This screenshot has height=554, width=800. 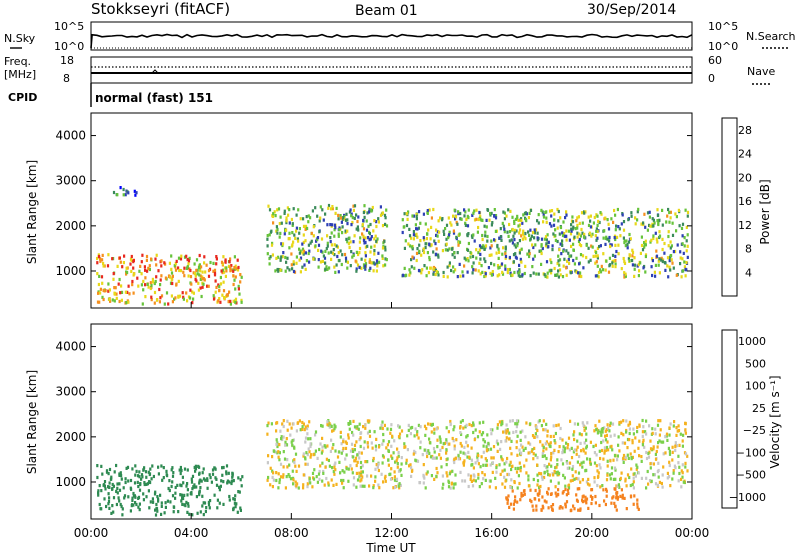 I want to click on velocity-ytick-label: 2000, so click(x=70, y=437).